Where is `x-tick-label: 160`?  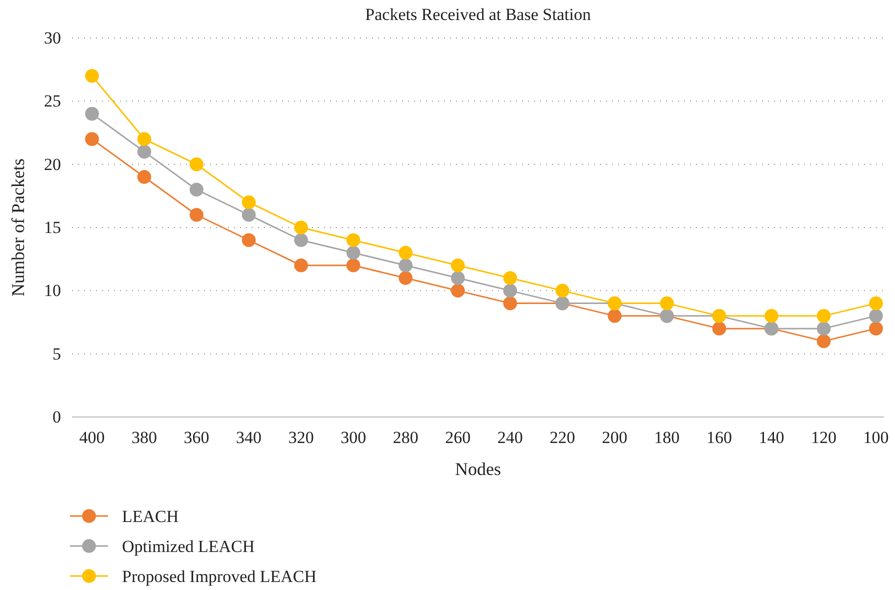 x-tick-label: 160 is located at coordinates (719, 438).